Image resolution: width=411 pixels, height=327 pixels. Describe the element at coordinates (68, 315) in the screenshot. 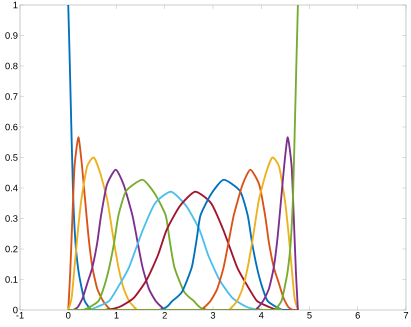

I see `x-tick-label: 0` at that location.